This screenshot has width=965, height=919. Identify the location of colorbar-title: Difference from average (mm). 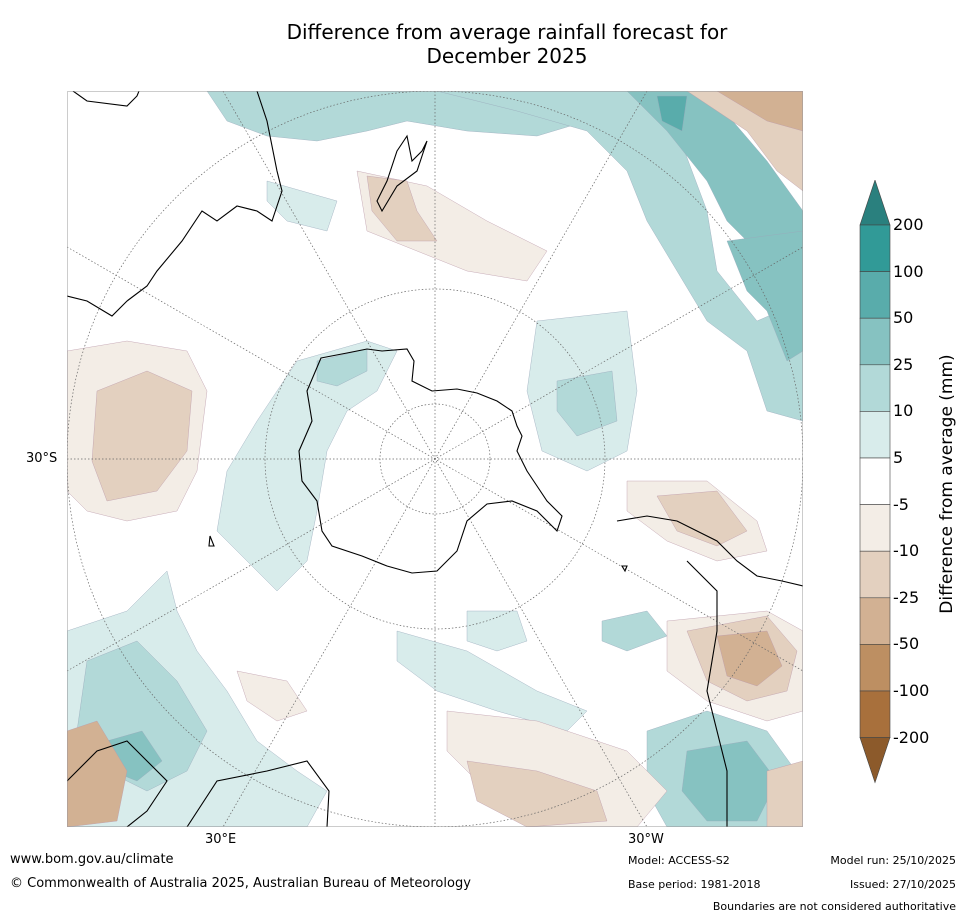
(947, 484).